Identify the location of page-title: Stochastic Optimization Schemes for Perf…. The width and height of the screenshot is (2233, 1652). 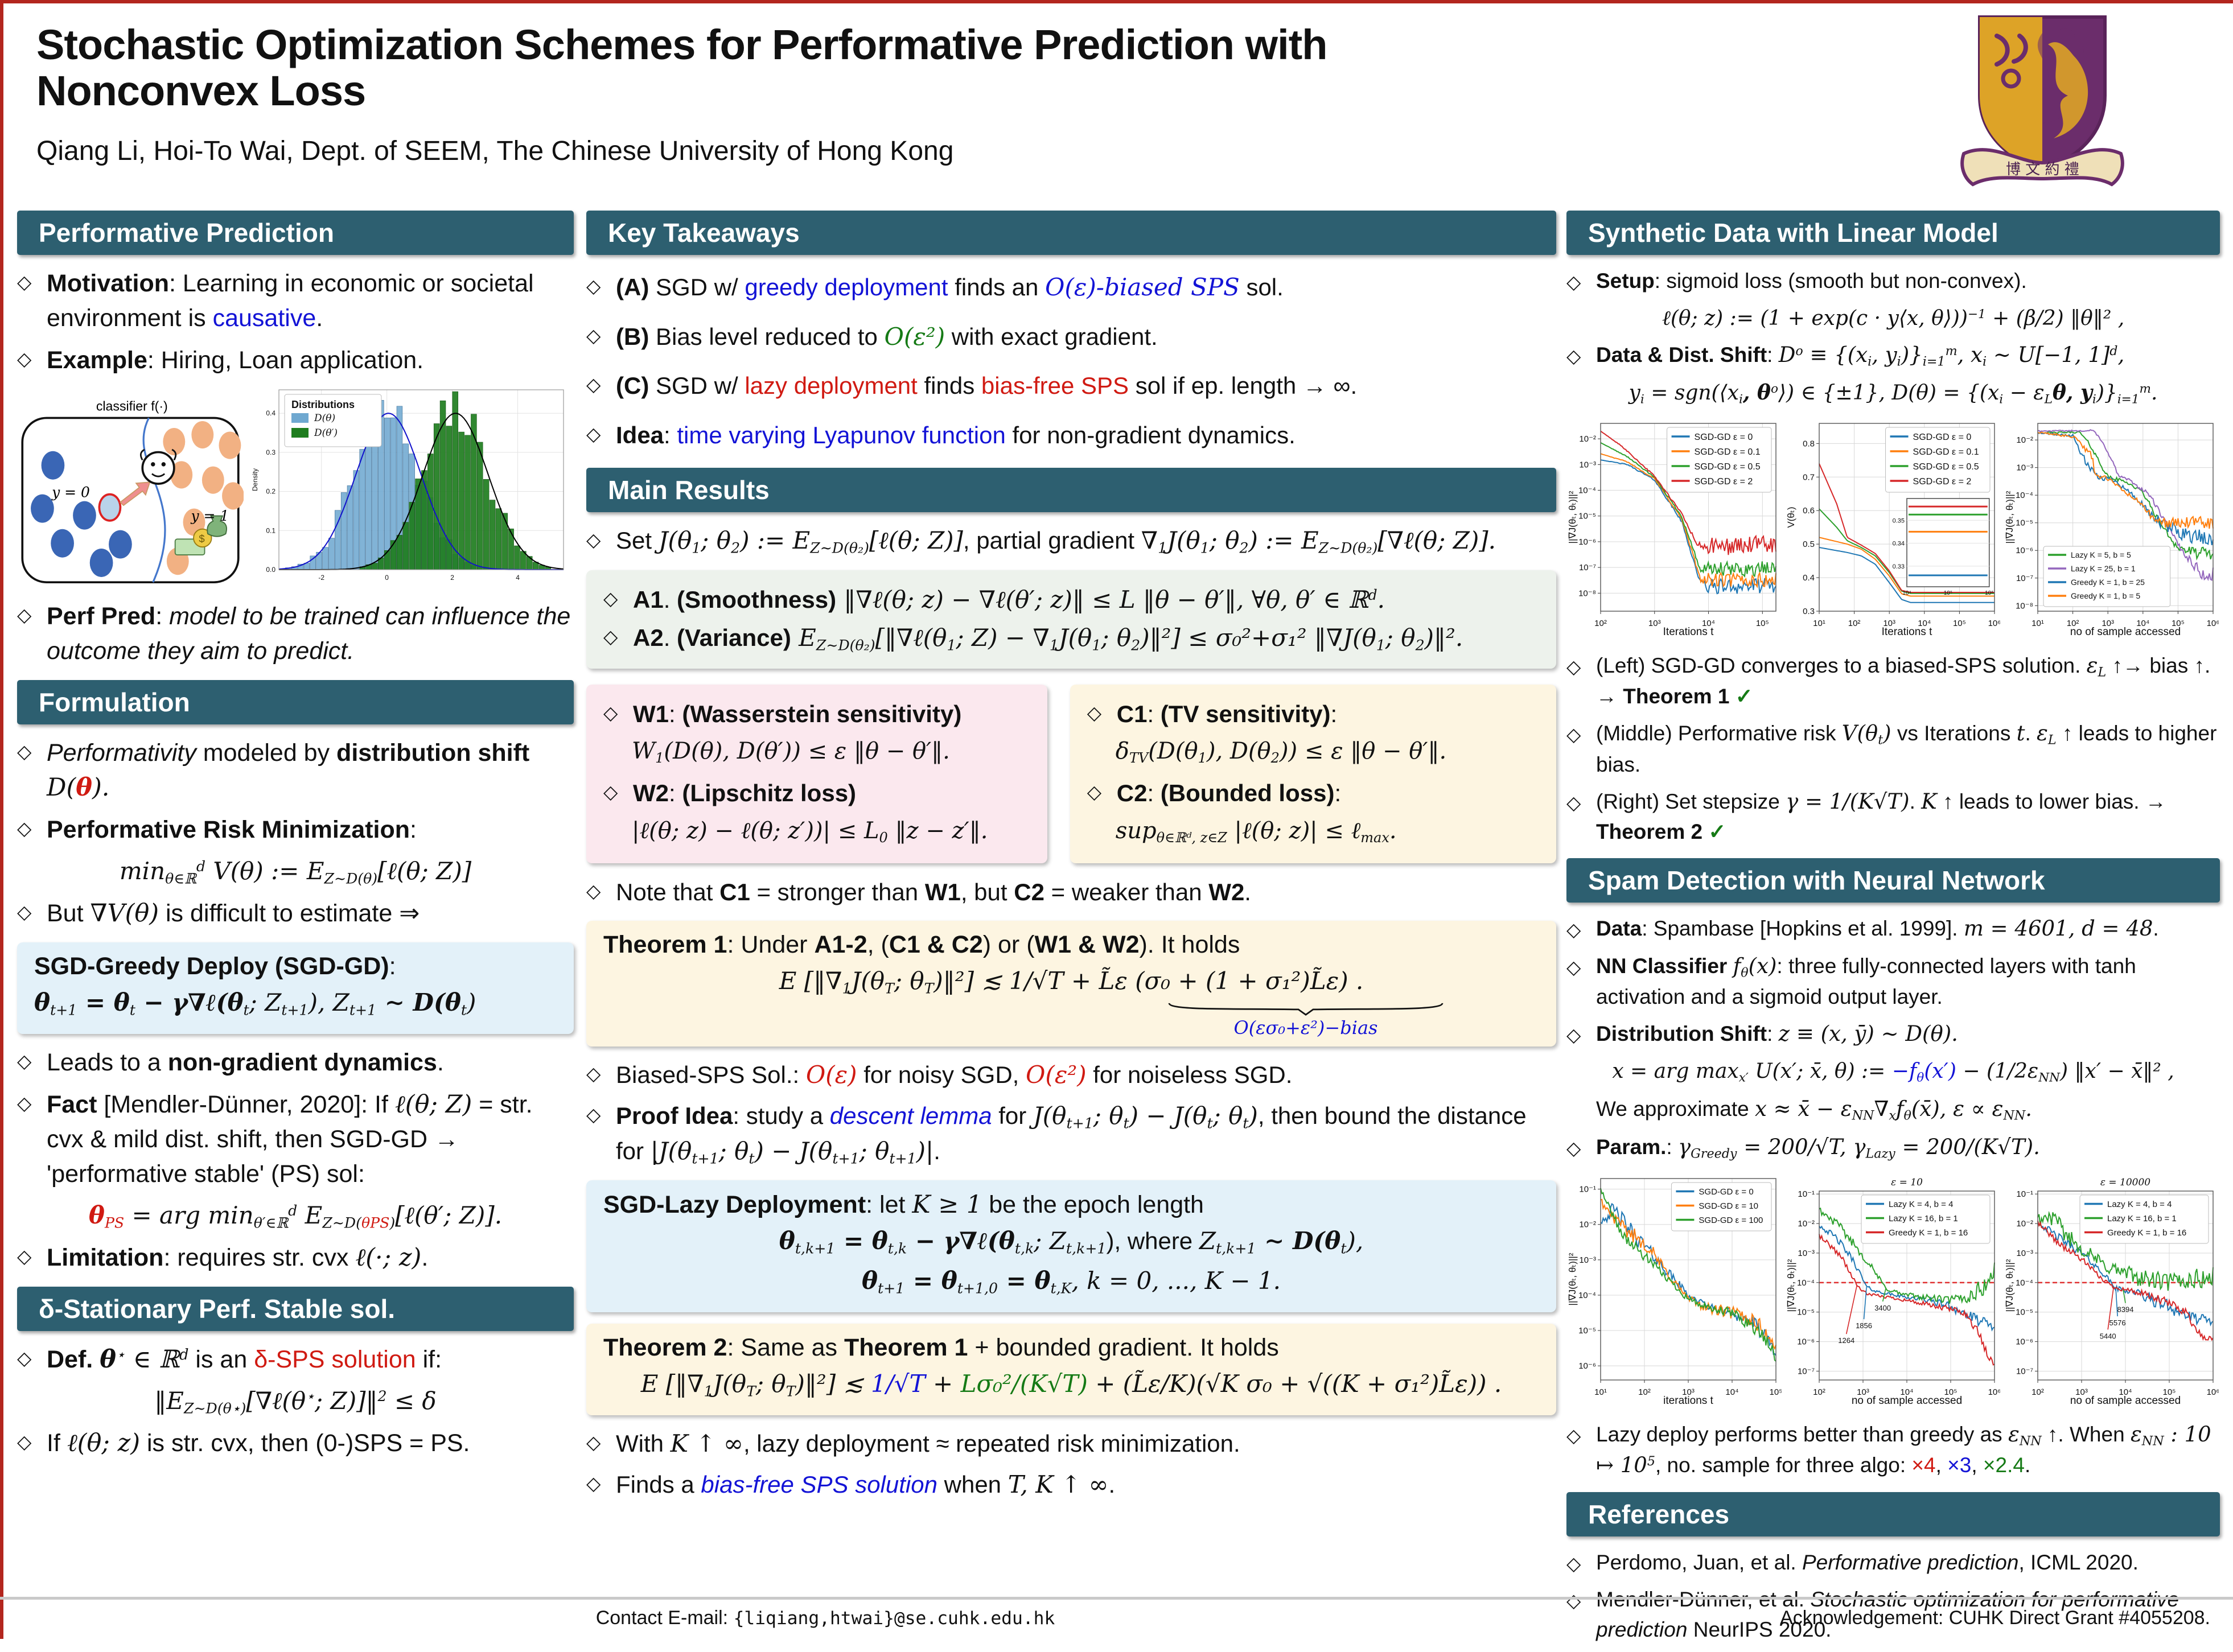
(975, 68).